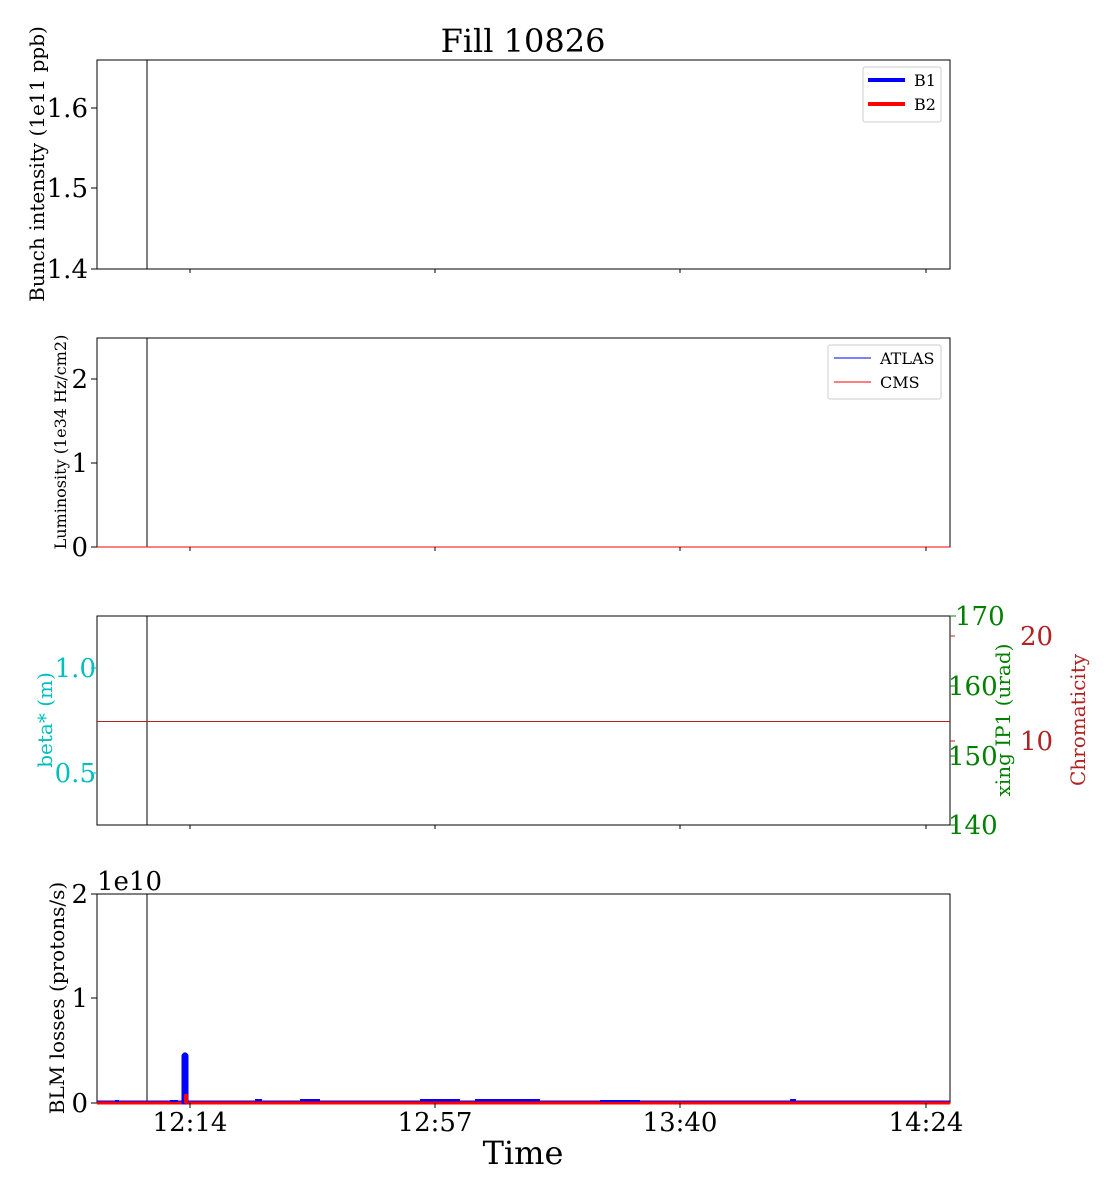 The height and width of the screenshot is (1200, 1120). I want to click on y-tick-label: 160, so click(973, 687).